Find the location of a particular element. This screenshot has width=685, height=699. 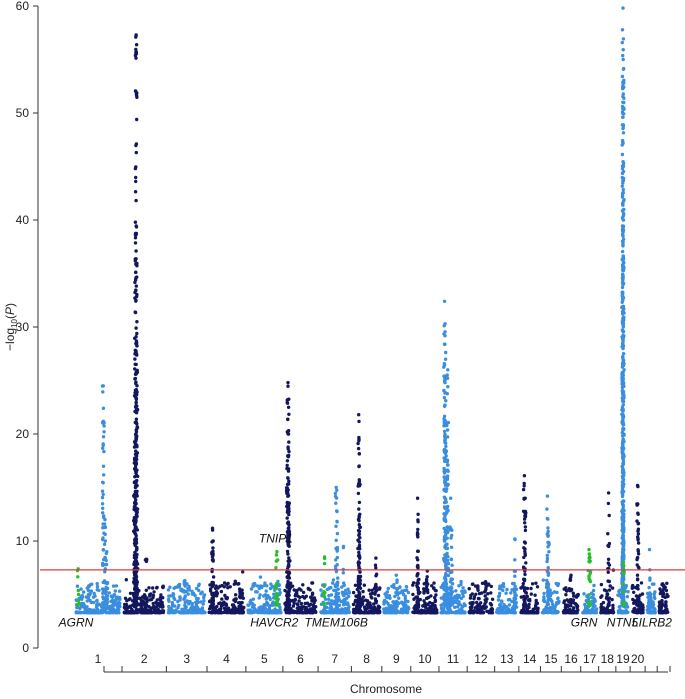

x-tick-label: 11 is located at coordinates (453, 659).